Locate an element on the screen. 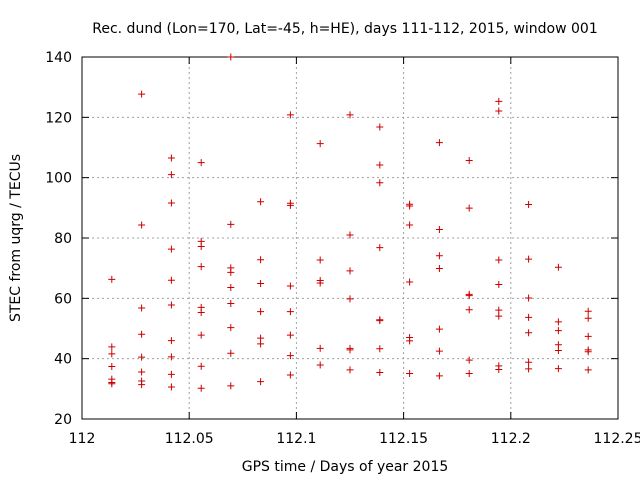  x-tick-label: 112 is located at coordinates (82, 439).